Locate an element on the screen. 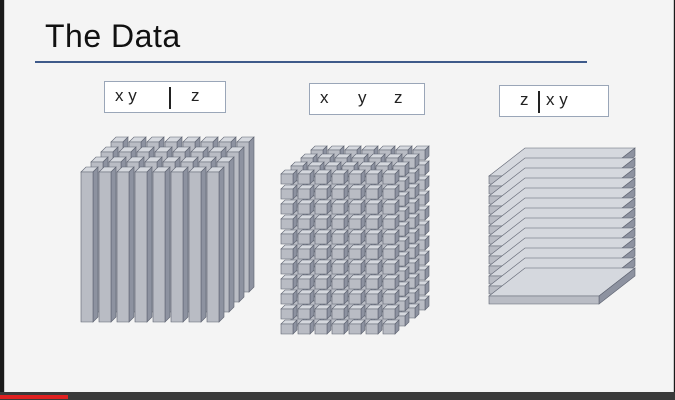 The width and height of the screenshot is (675, 400). decomposition-label-slab: z x y is located at coordinates (554, 101).